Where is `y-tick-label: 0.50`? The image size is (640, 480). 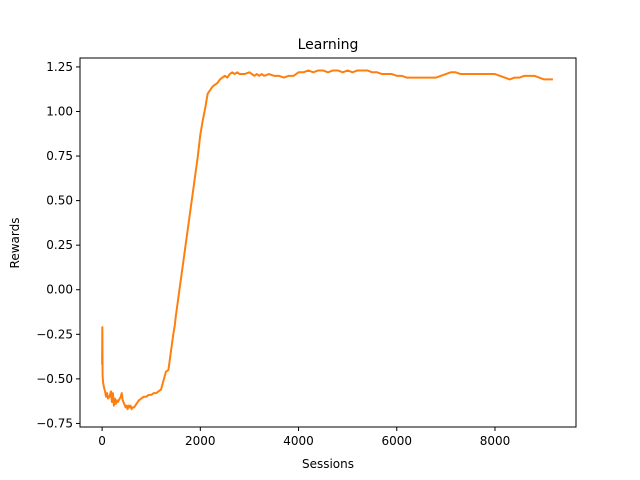
y-tick-label: 0.50 is located at coordinates (59, 201).